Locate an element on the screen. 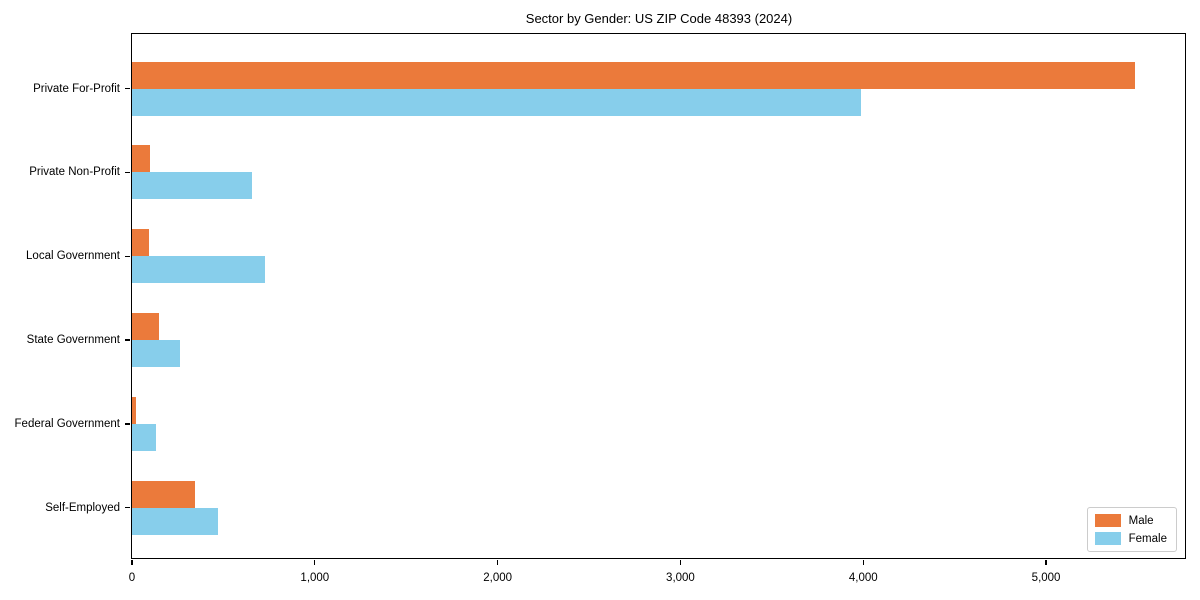  bar-female-self-employed is located at coordinates (175, 521).